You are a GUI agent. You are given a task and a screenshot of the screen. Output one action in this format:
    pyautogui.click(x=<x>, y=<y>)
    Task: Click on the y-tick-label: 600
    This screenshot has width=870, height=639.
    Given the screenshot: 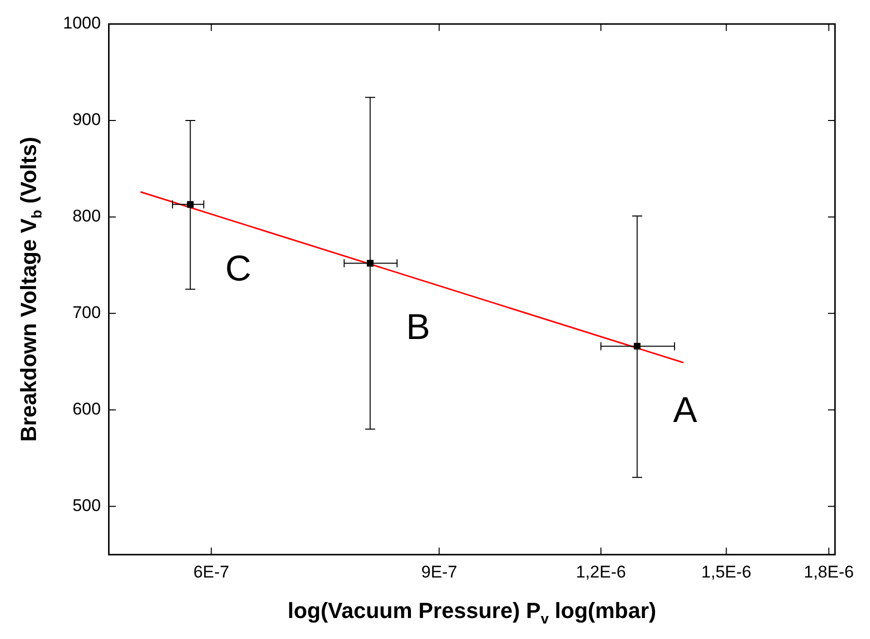 What is the action you would take?
    pyautogui.click(x=86, y=409)
    